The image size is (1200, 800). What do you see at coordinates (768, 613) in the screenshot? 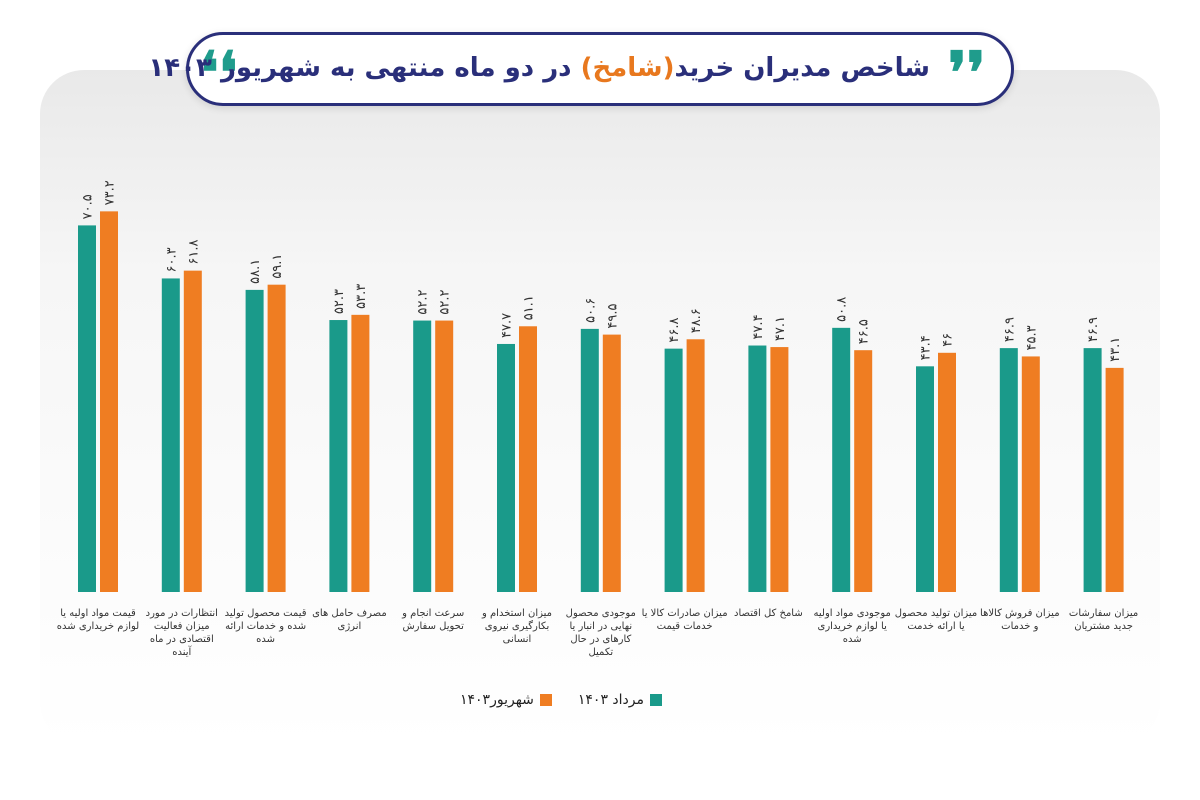
I see `category-label-9: شامخ کل اقتصاد` at bounding box center [768, 613].